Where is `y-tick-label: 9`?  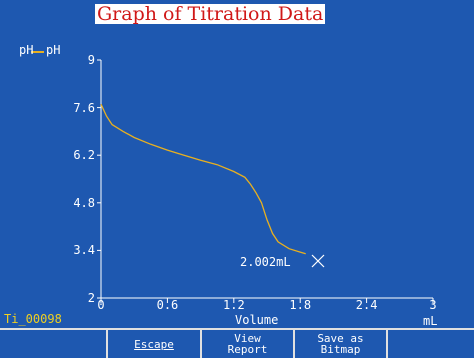
y-tick-label: 9 is located at coordinates (91, 60).